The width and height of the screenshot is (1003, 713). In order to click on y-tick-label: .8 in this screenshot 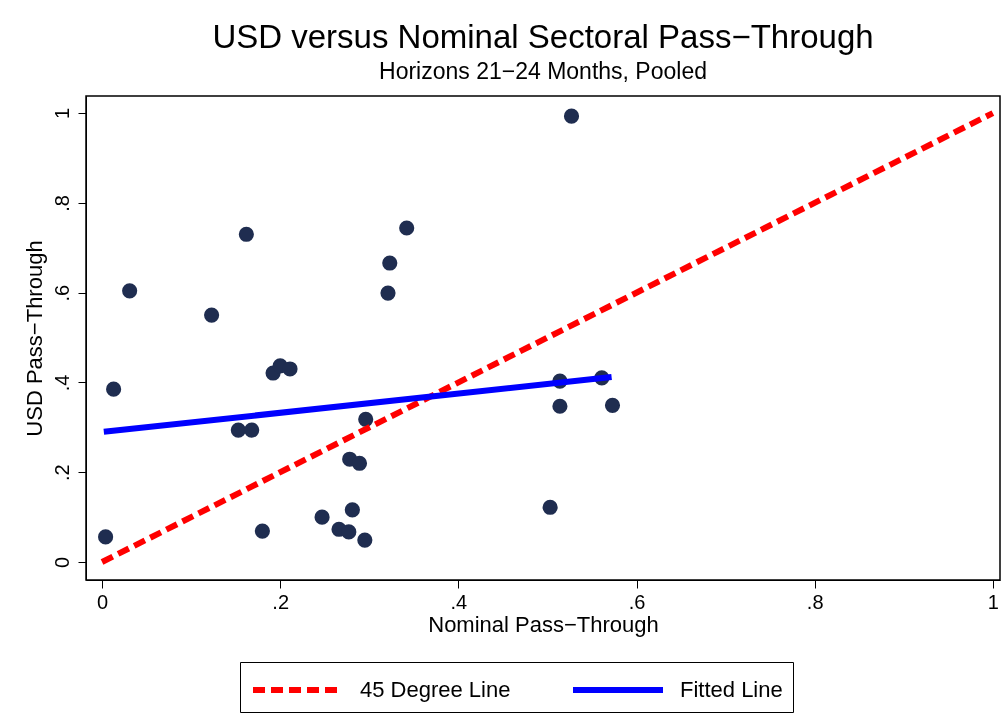, I will do `click(61, 203)`.